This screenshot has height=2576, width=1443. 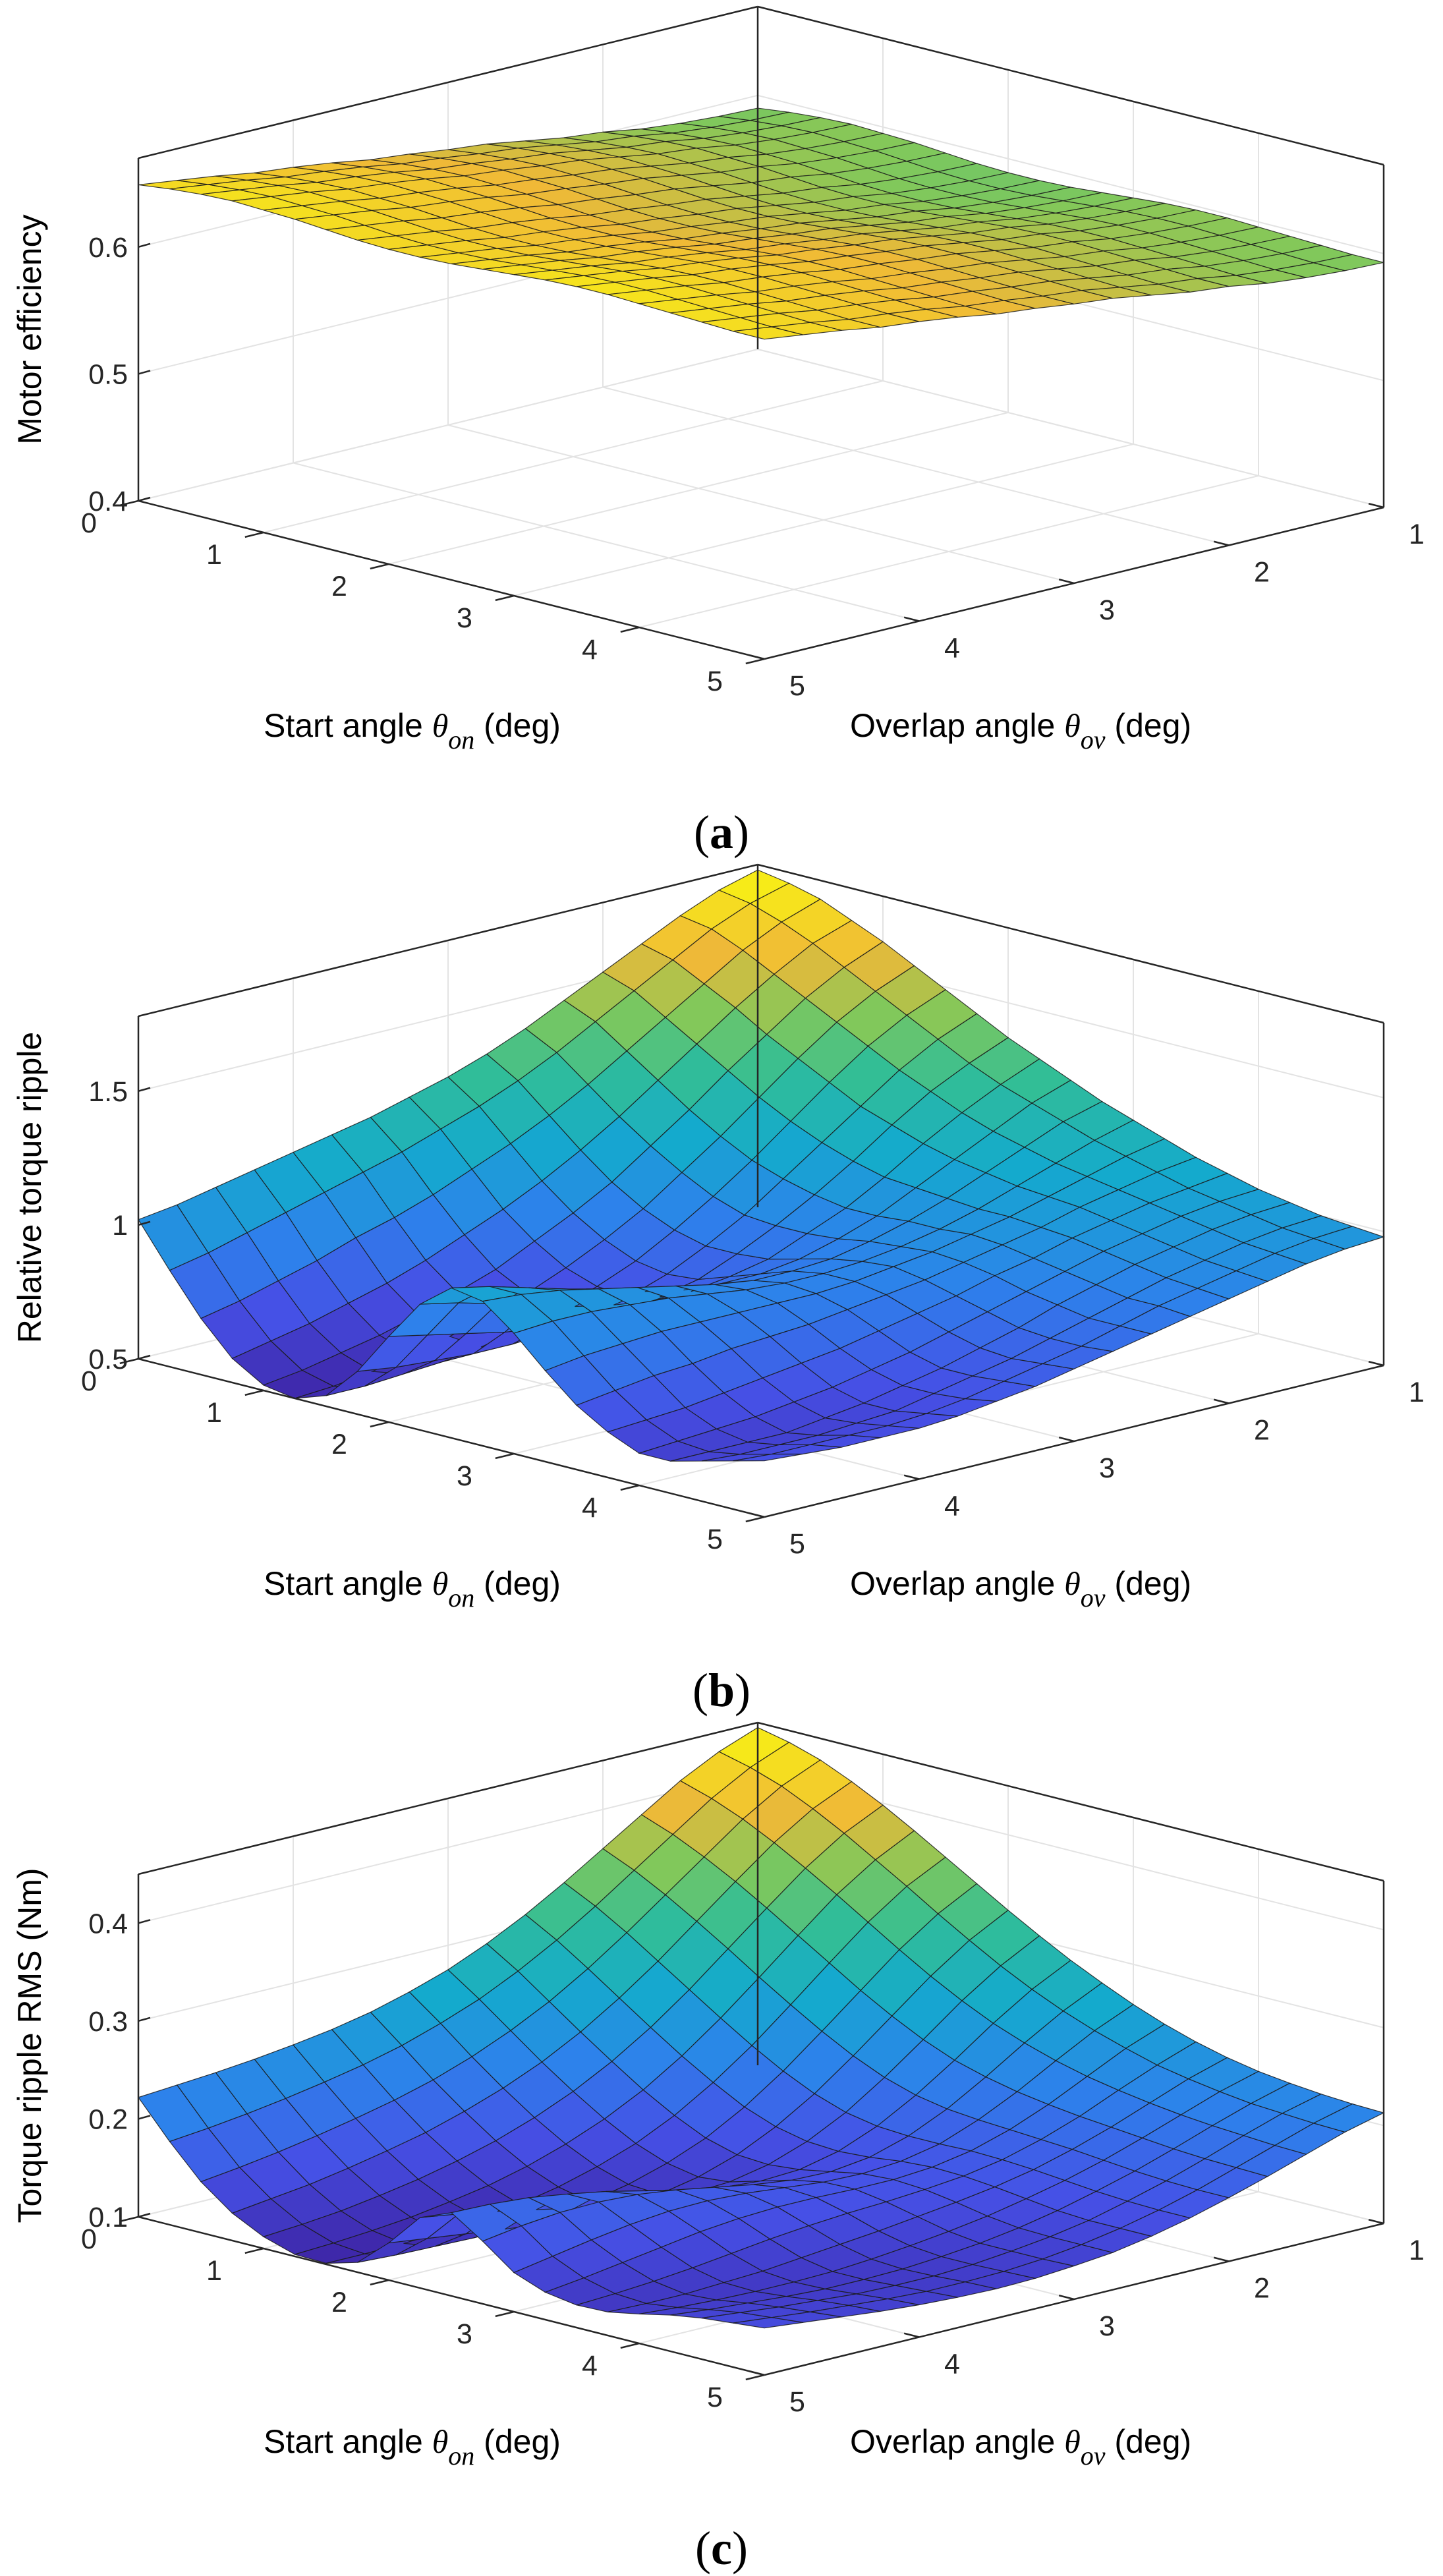 I want to click on z-axis-label: Relative torque ripple, so click(x=30, y=1188).